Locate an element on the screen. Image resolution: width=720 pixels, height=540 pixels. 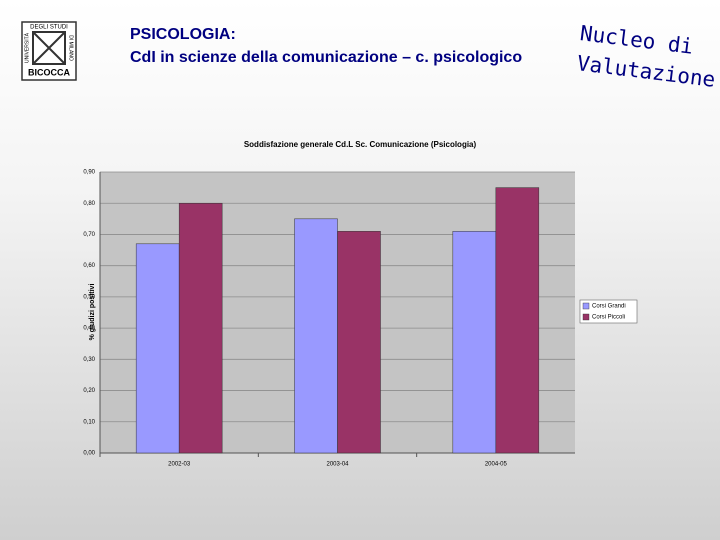
y-tick-label: 0,90 is located at coordinates (89, 173).